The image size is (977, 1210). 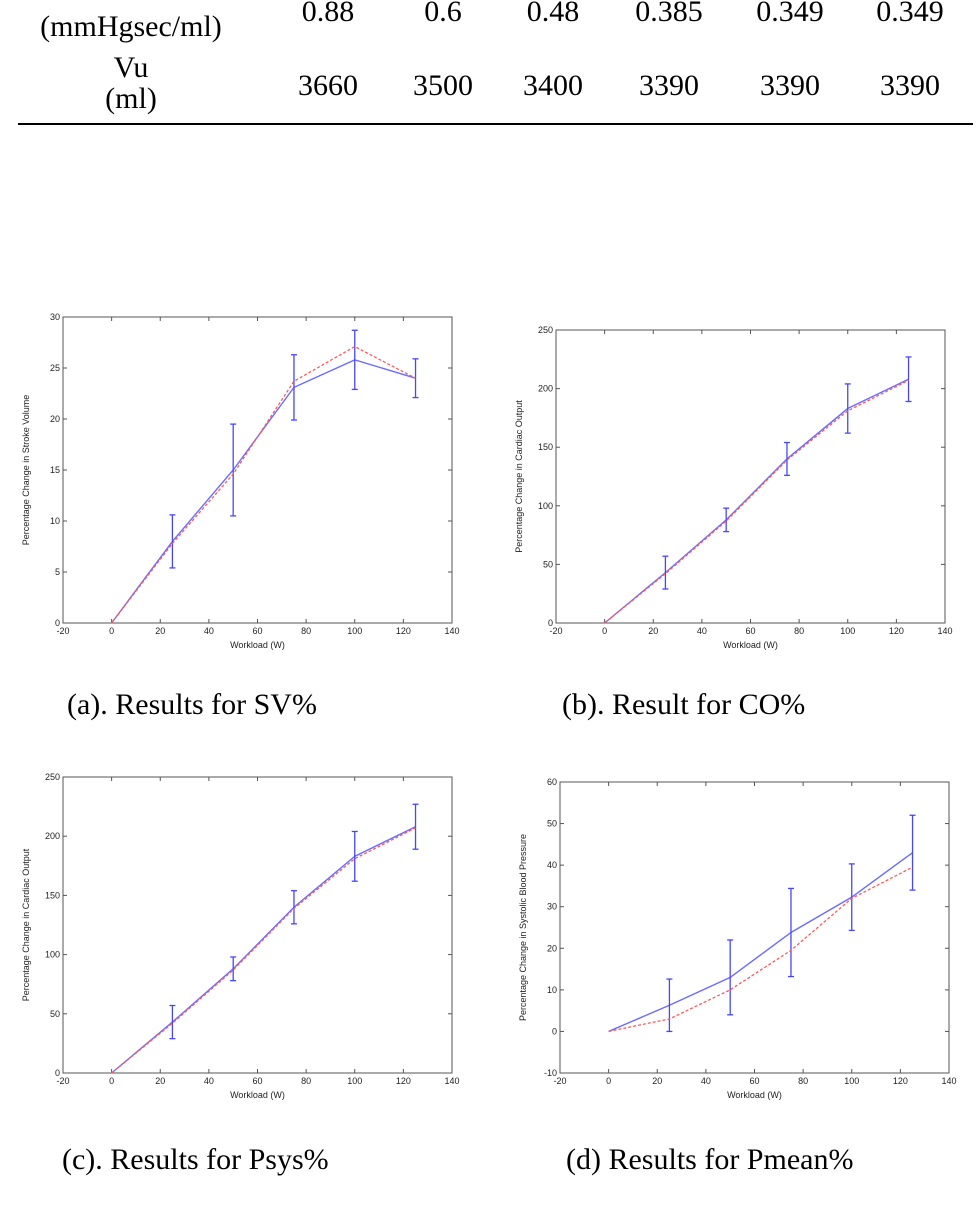 I want to click on table-cell: 3660, so click(x=328, y=85).